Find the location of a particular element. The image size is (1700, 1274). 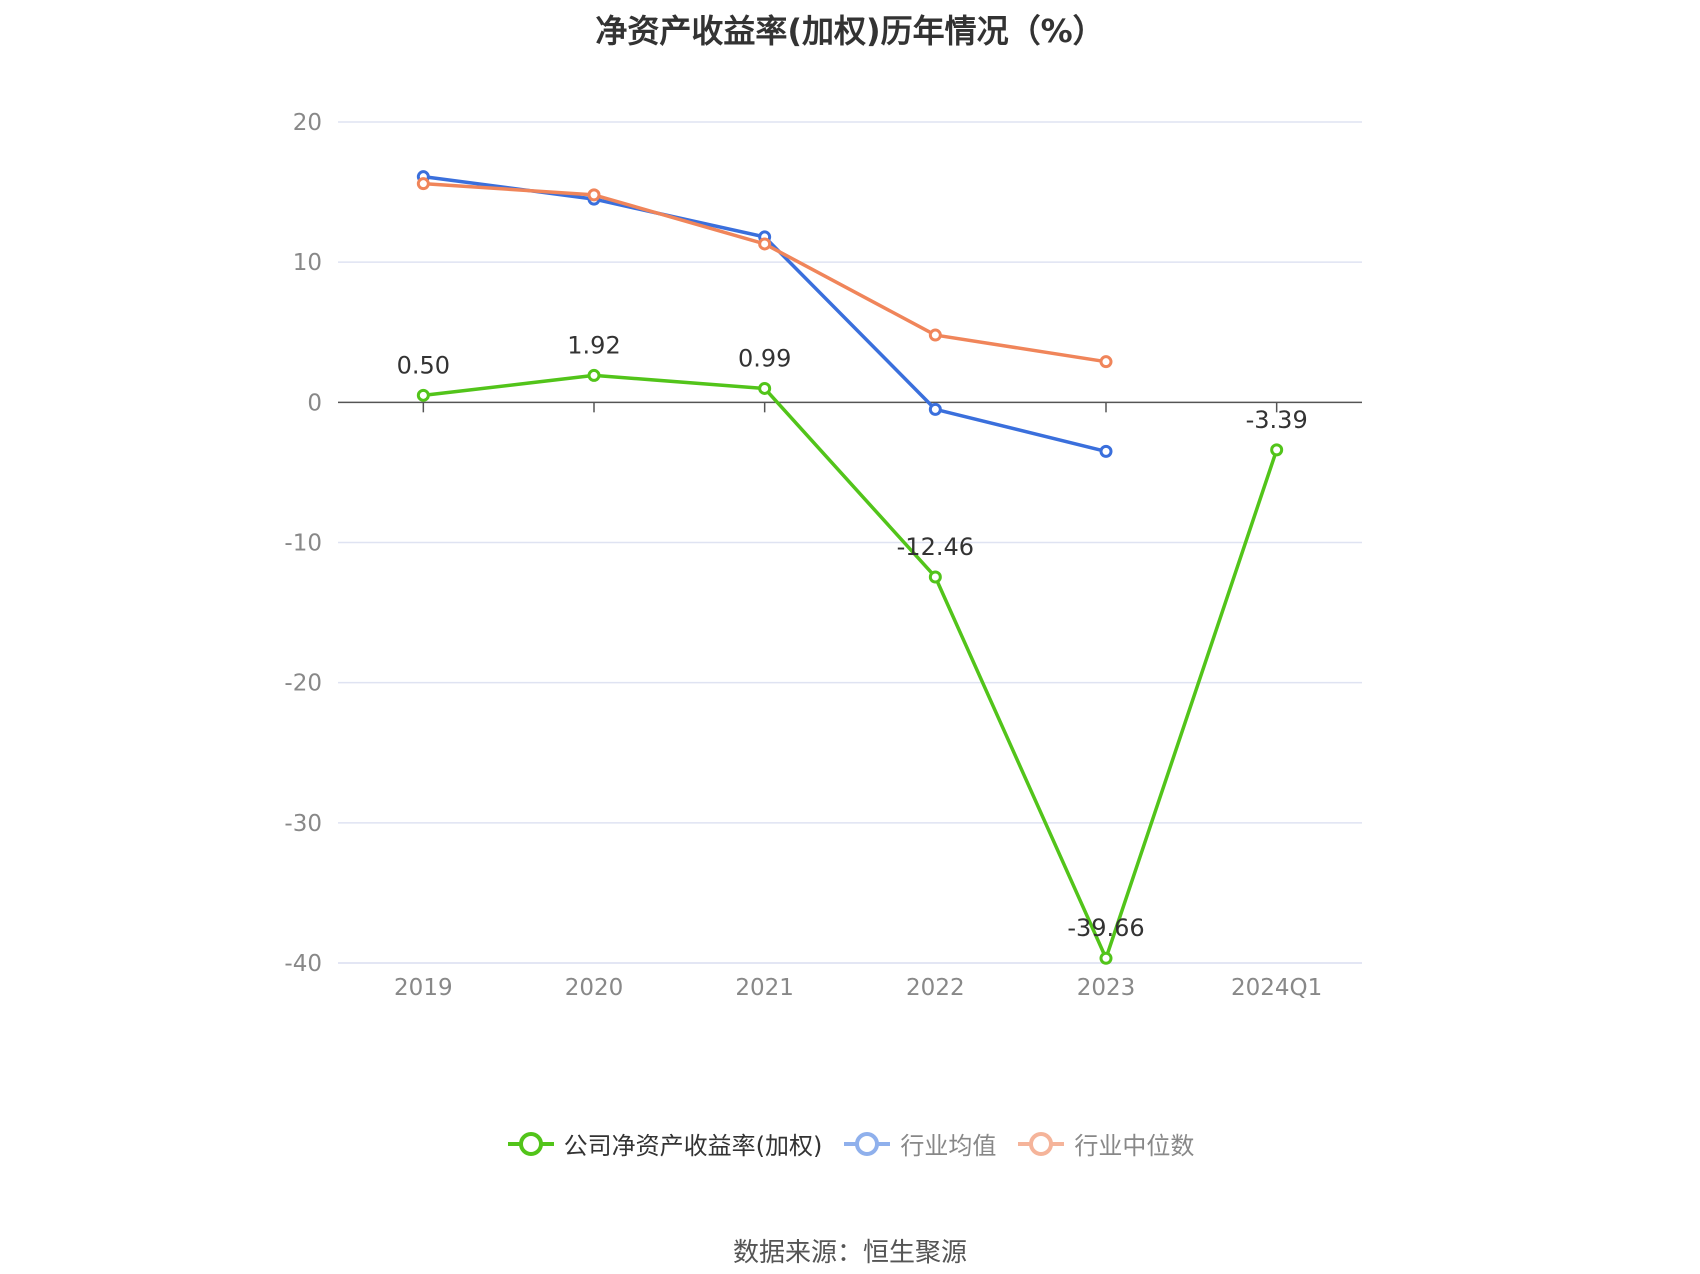

x-tick-label: 2020 is located at coordinates (594, 988).